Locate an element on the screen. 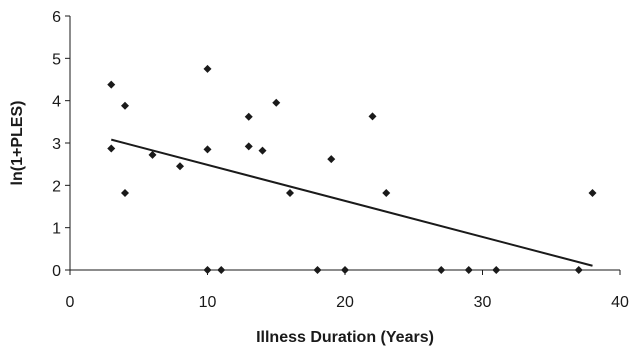 The image size is (640, 350). y-tick-label: 5 is located at coordinates (56, 59).